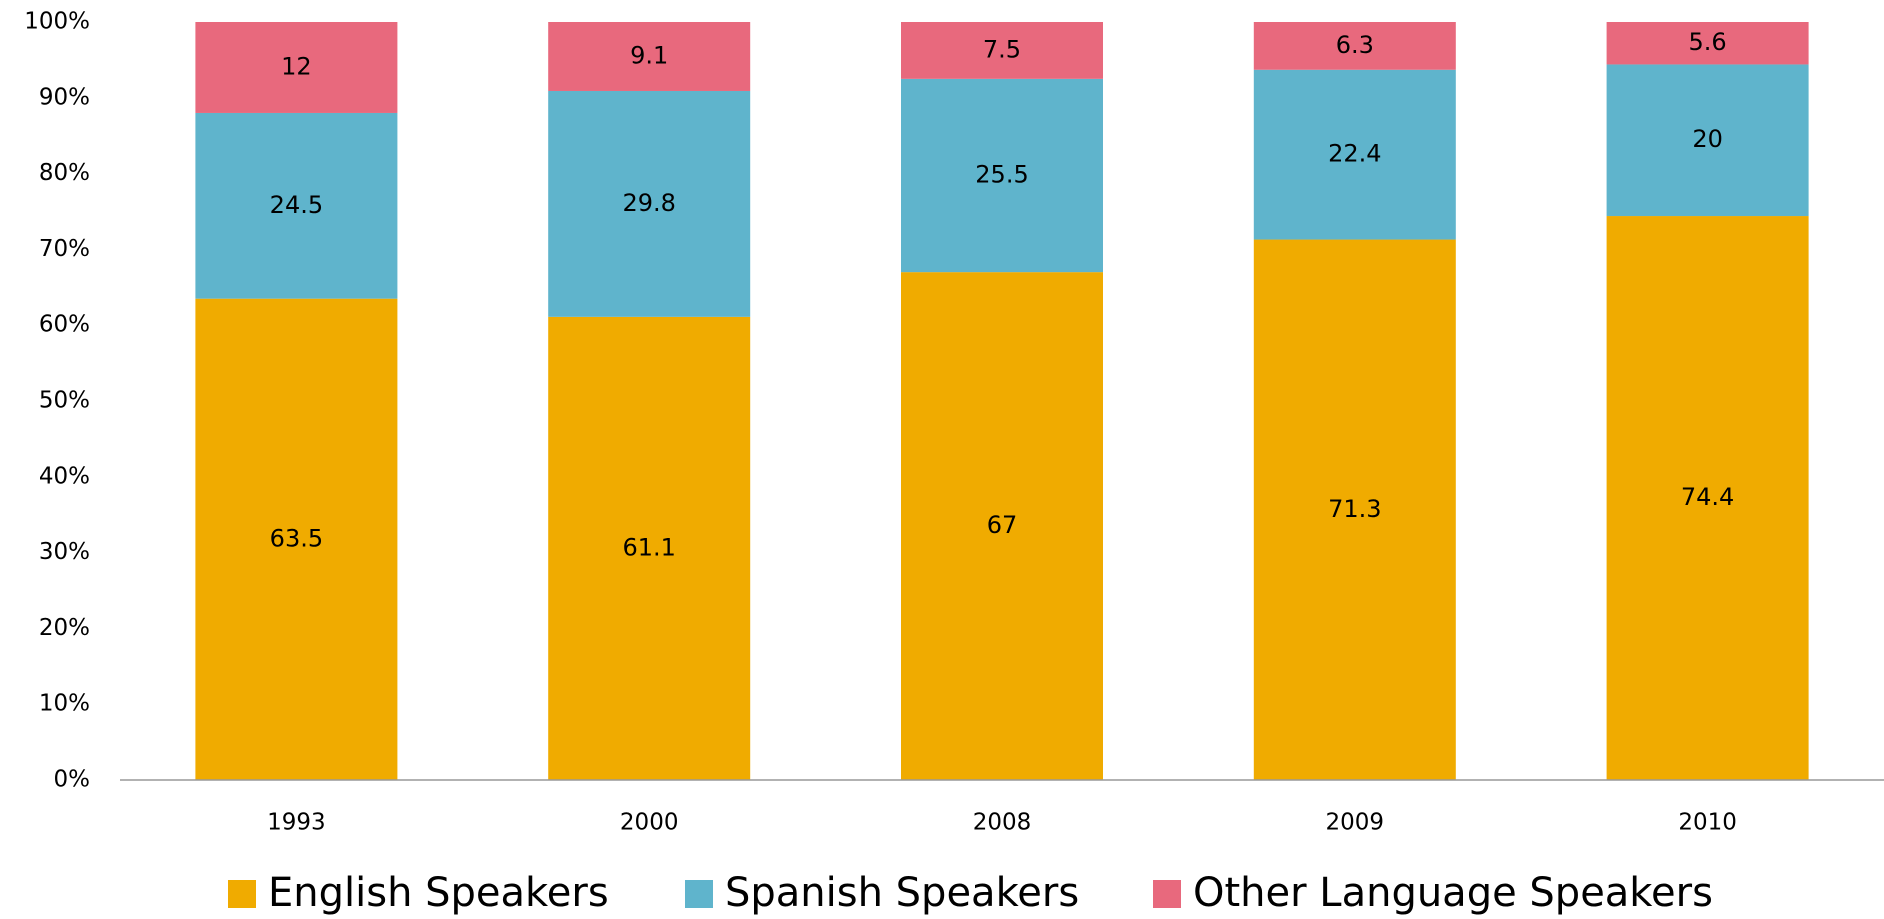 Image resolution: width=1884 pixels, height=919 pixels. I want to click on data-label: 20, so click(1707, 139).